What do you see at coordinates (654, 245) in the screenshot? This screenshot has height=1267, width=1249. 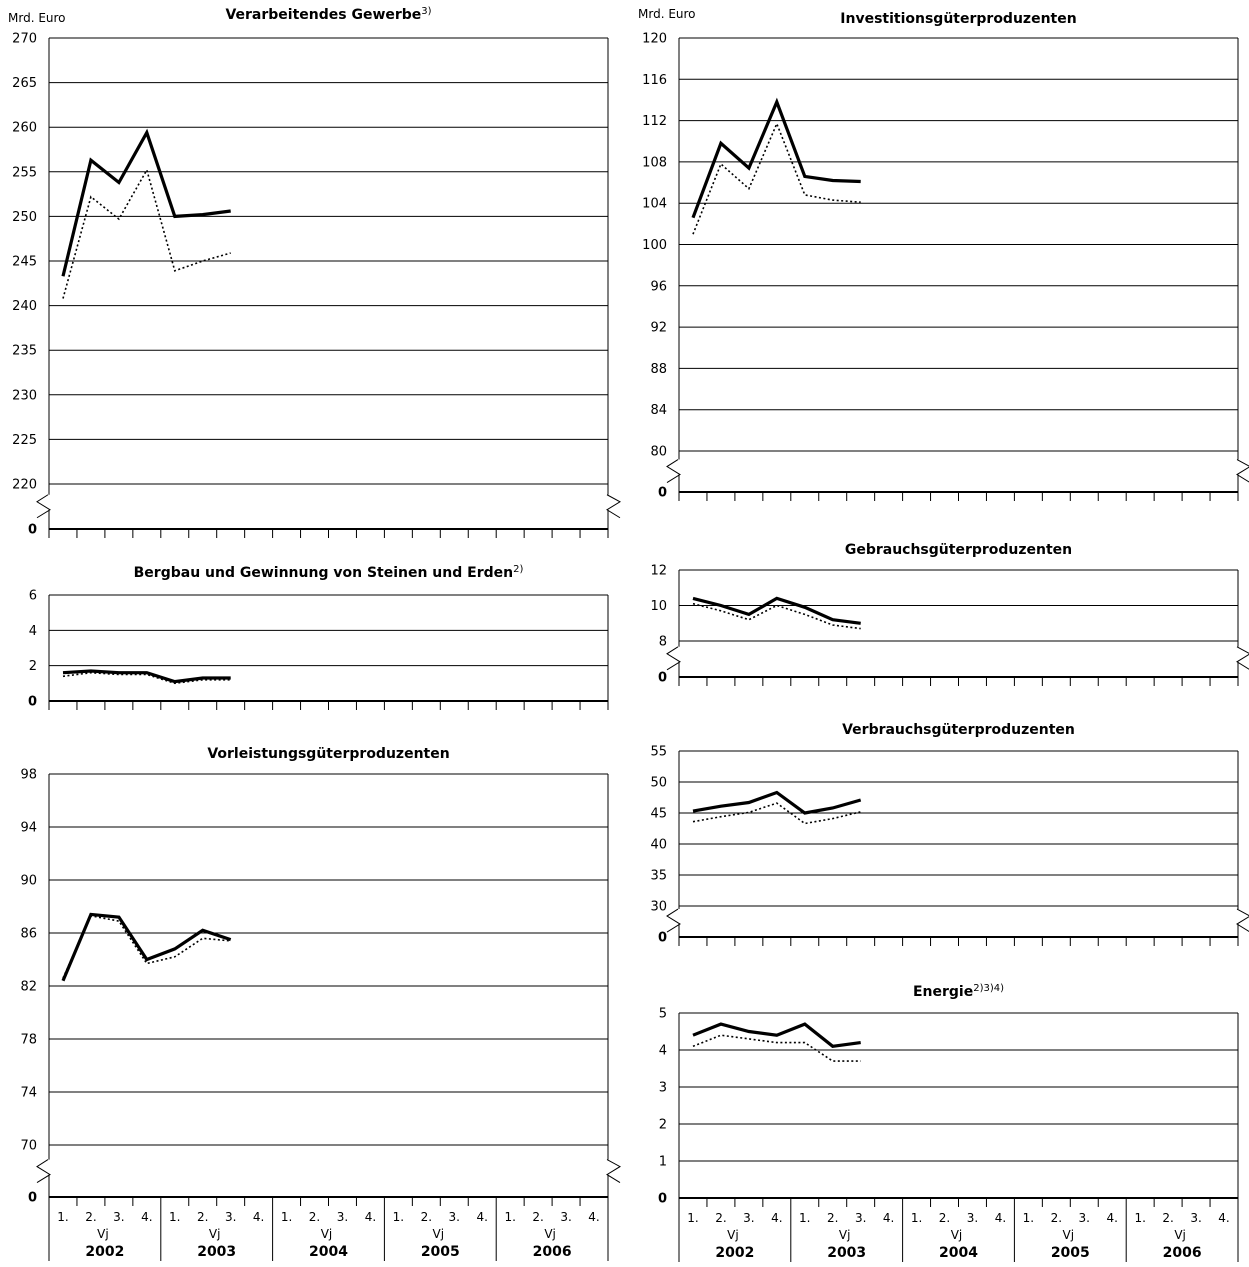 I see `y-tick-label: 100` at bounding box center [654, 245].